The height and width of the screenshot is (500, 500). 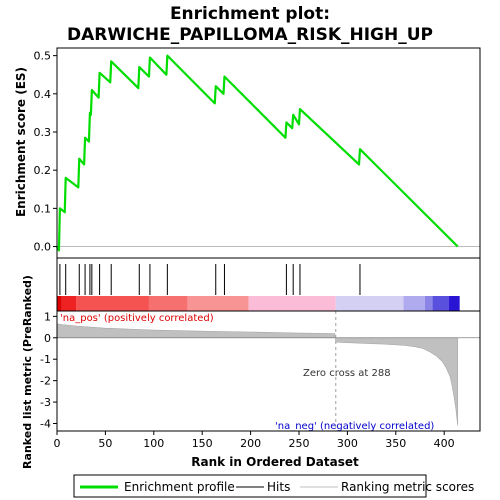 I want to click on metric-tick-label-0: 1, so click(x=47, y=316).